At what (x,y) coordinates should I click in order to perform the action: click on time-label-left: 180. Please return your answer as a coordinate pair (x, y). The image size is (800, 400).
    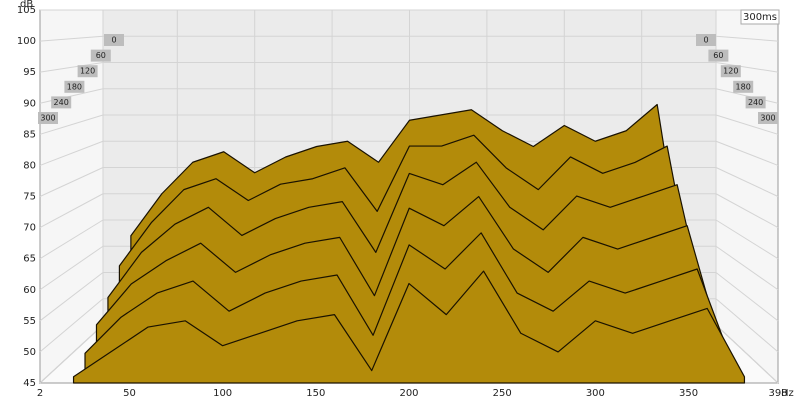
    Looking at the image, I should click on (74, 86).